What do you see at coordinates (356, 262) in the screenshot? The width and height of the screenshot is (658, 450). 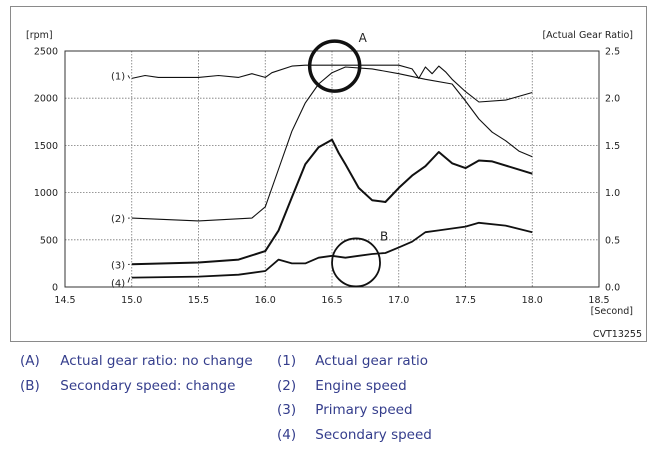 I see `annotation-circle-b` at bounding box center [356, 262].